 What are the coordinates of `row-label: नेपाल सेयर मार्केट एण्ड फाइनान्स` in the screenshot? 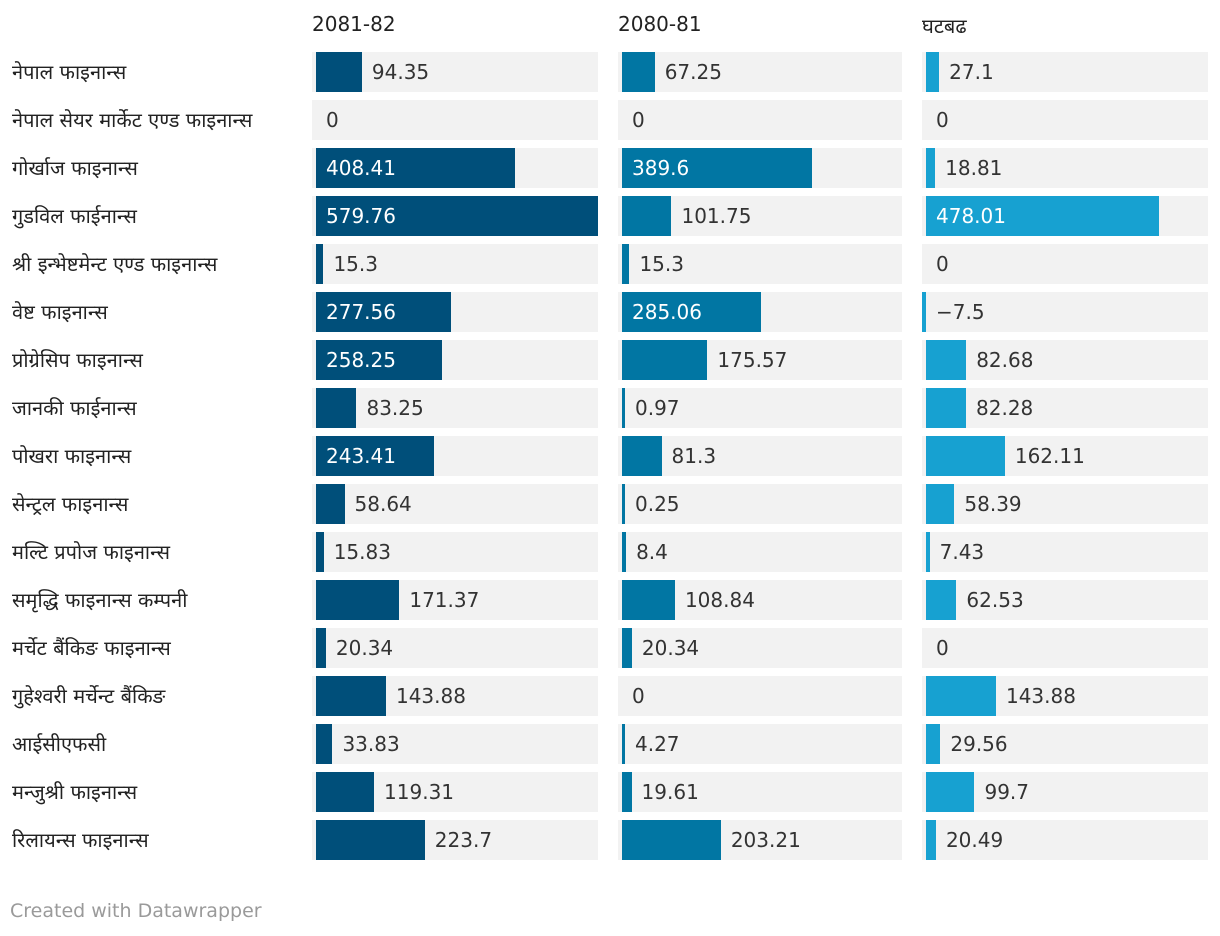 It's located at (132, 120).